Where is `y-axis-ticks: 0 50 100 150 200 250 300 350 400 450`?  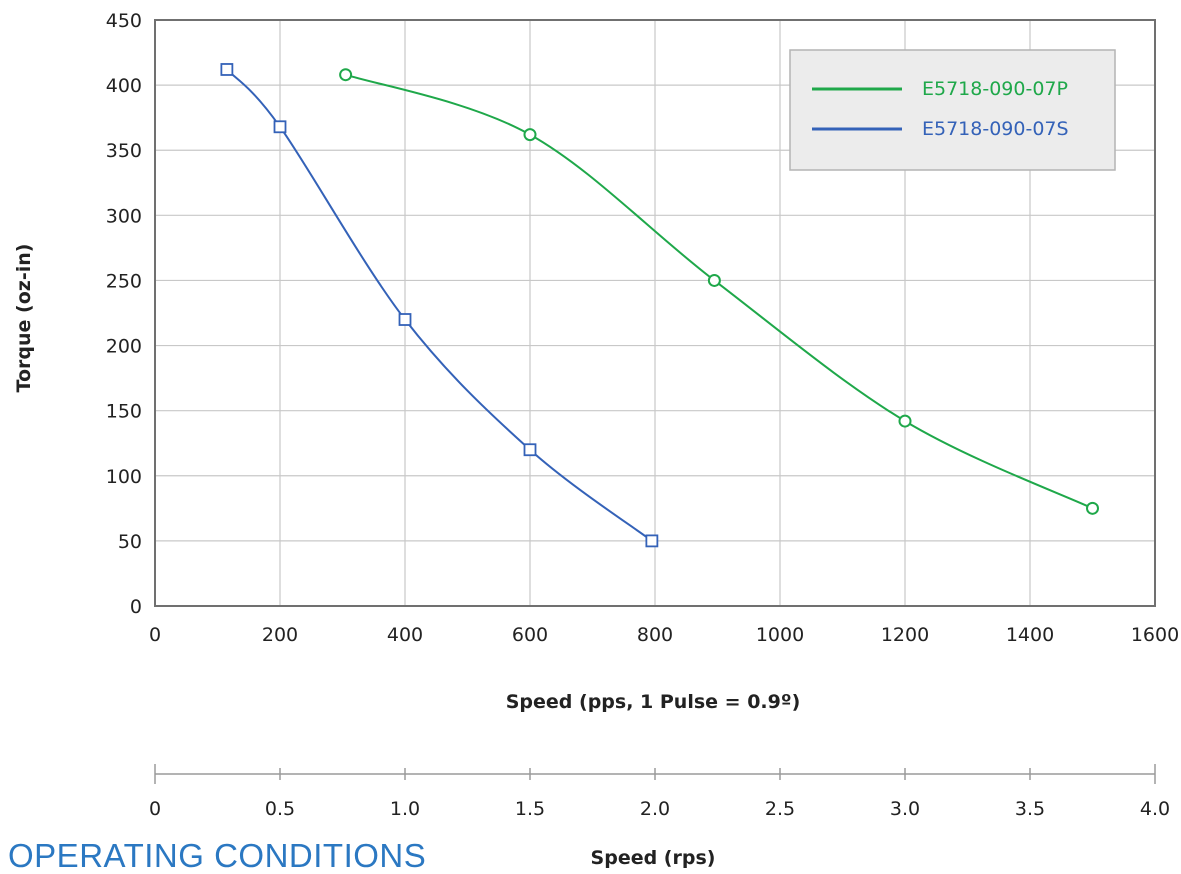
y-axis-ticks: 0 50 100 150 200 250 300 350 400 450 is located at coordinates (124, 314).